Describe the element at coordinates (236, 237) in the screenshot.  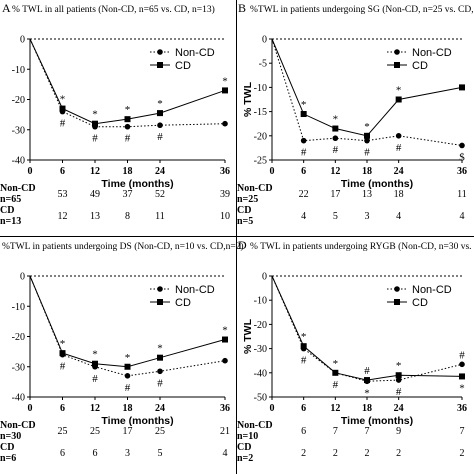
I see `vertical-divider` at that location.